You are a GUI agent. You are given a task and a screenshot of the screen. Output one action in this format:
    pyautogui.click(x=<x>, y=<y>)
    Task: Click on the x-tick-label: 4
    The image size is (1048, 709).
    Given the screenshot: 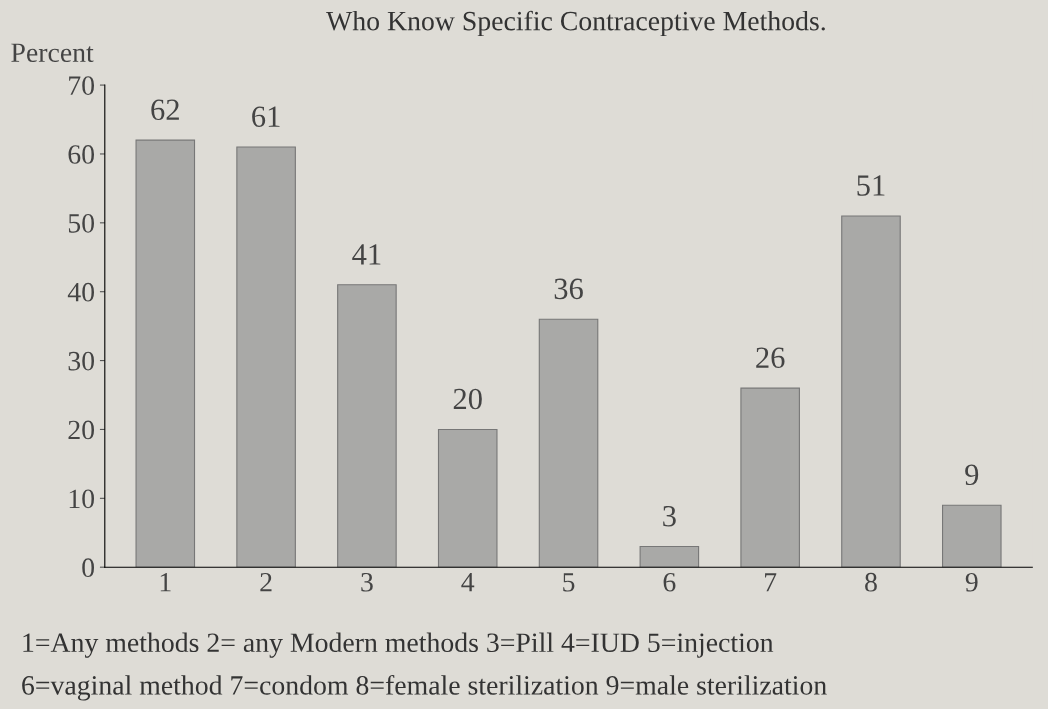 What is the action you would take?
    pyautogui.click(x=468, y=582)
    